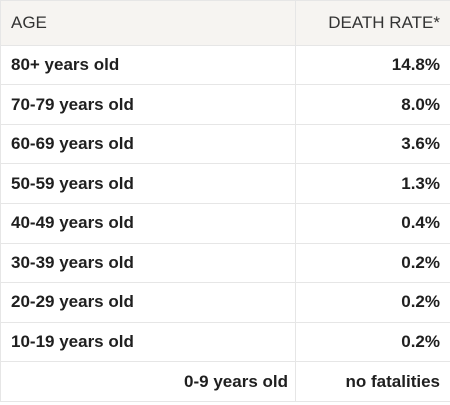 The image size is (450, 405). What do you see at coordinates (148, 302) in the screenshot?
I see `age-cell: 20-29 years old` at bounding box center [148, 302].